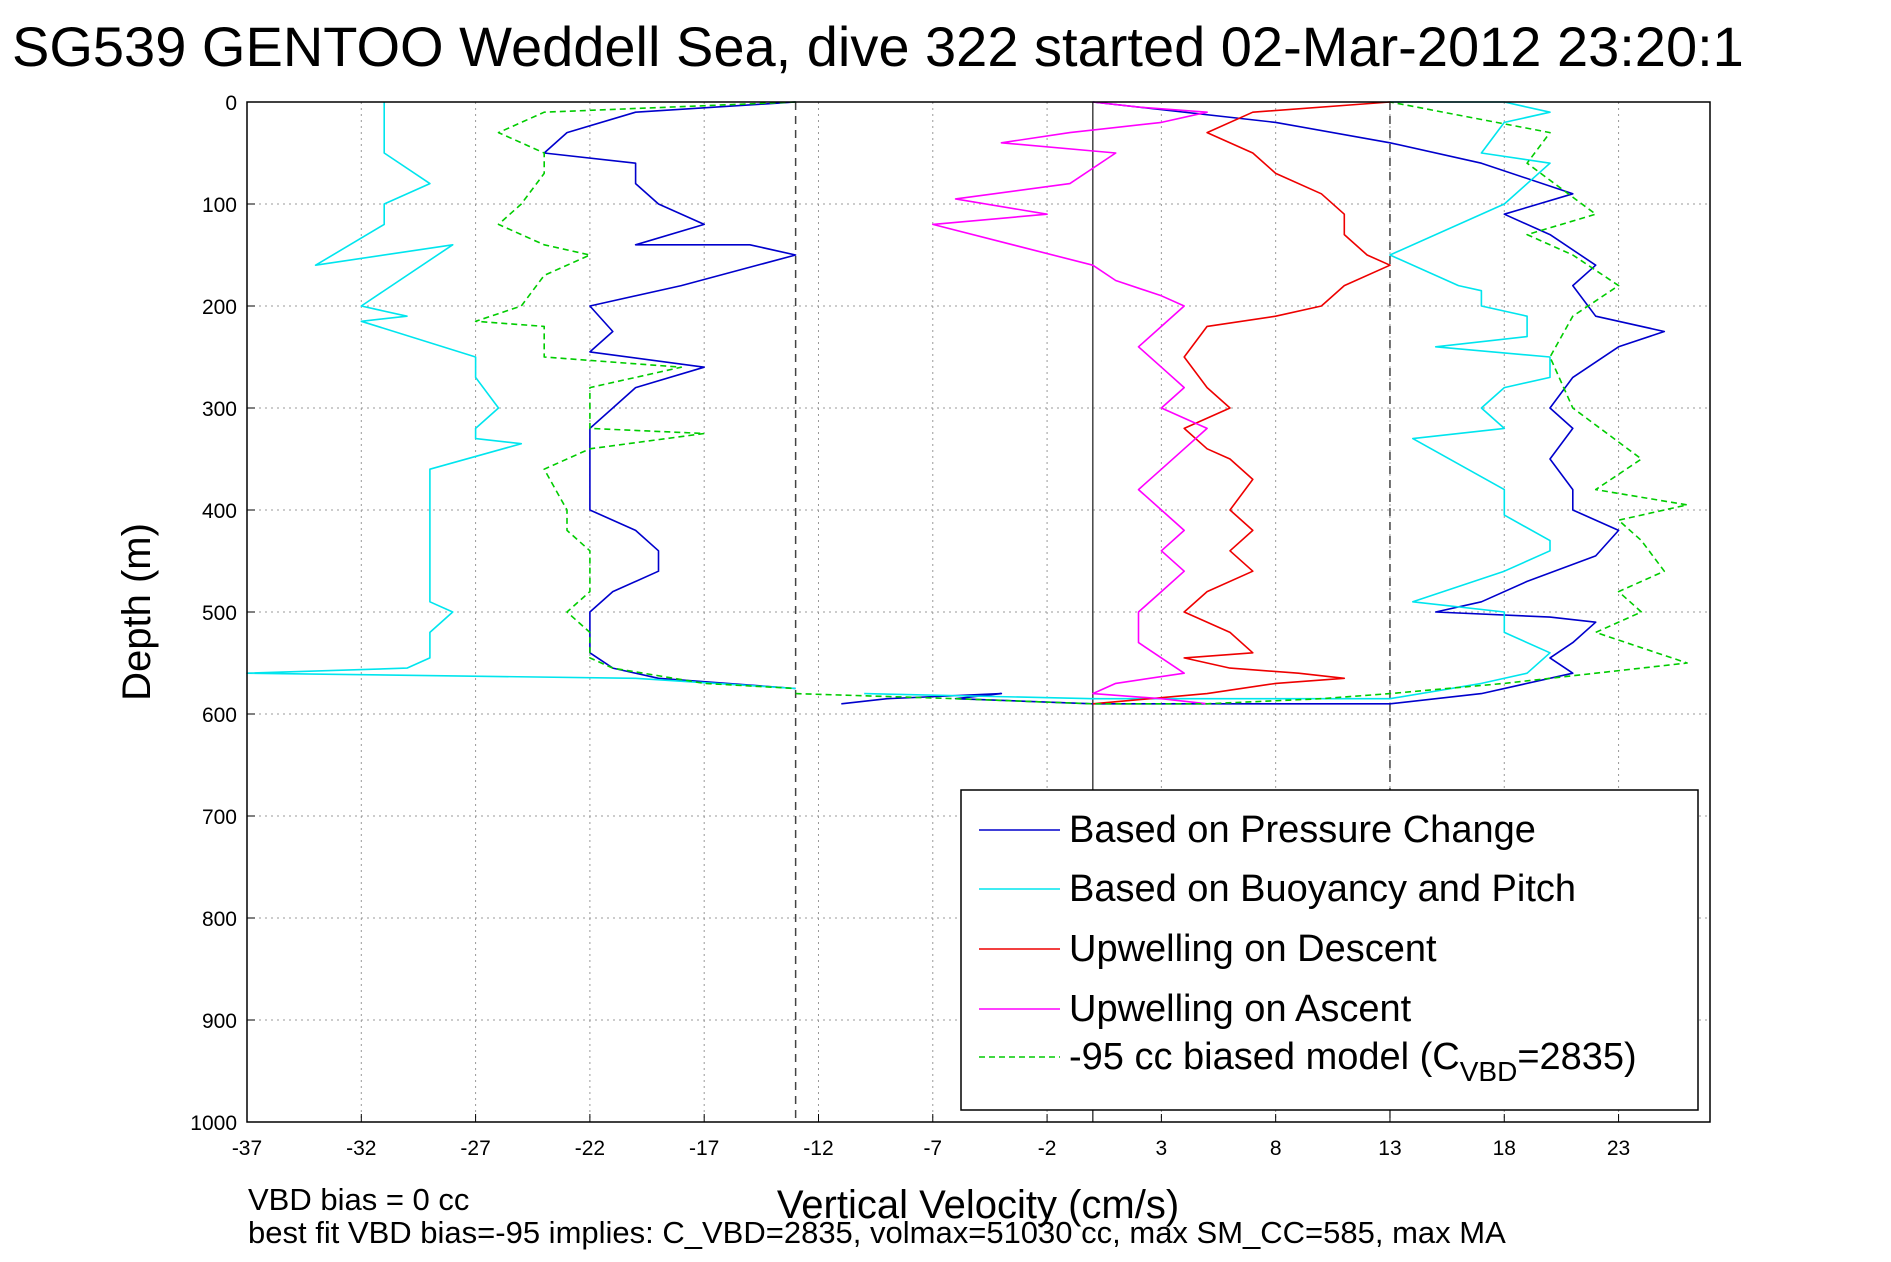 The height and width of the screenshot is (1262, 1891). I want to click on x-tick-label: 13, so click(1389, 1148).